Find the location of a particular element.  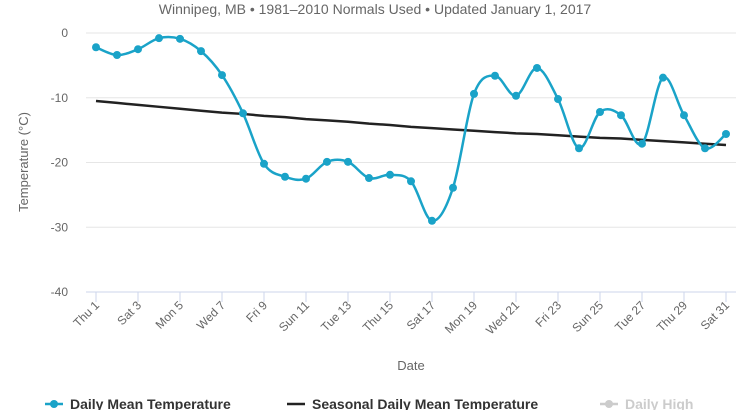

x-tick-label: Mon 5 is located at coordinates (170, 315).